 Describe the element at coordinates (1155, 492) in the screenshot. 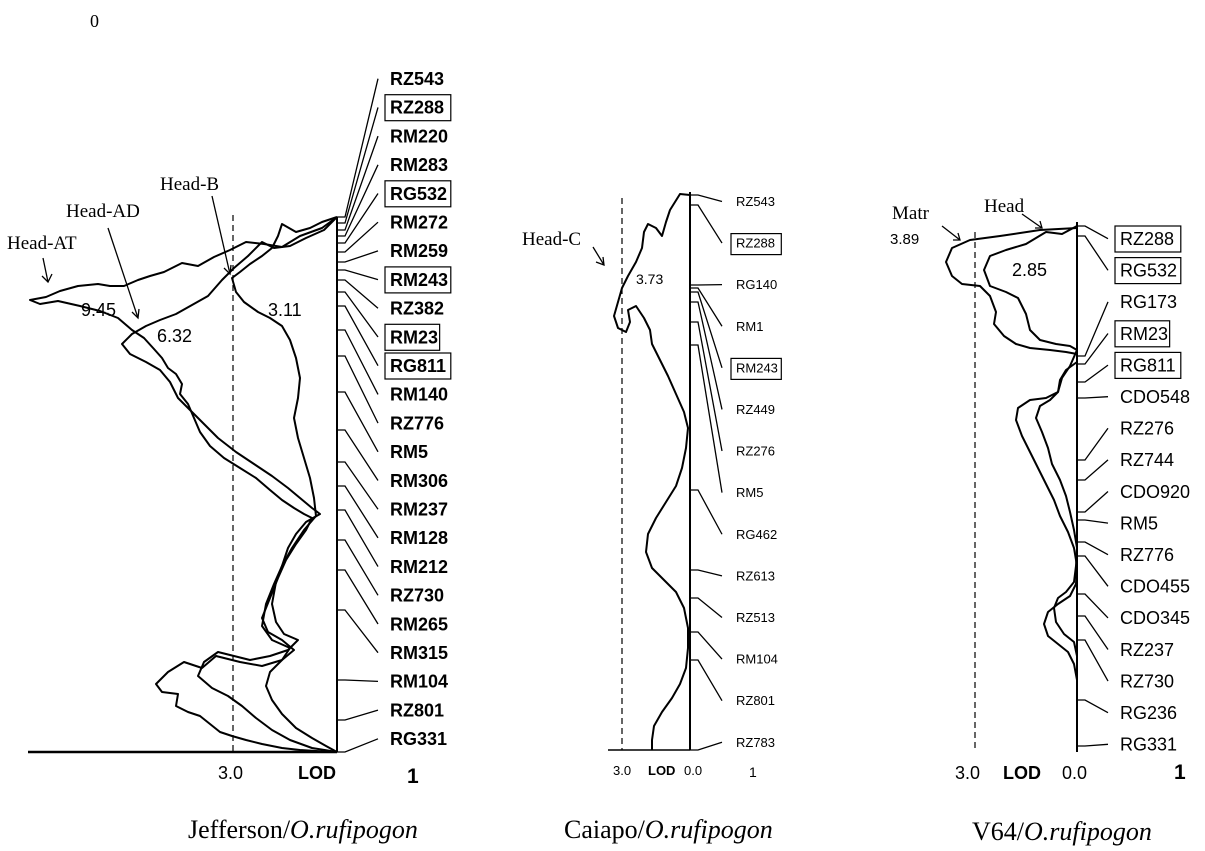

I see `marker-label-cdo920: CDO920` at that location.